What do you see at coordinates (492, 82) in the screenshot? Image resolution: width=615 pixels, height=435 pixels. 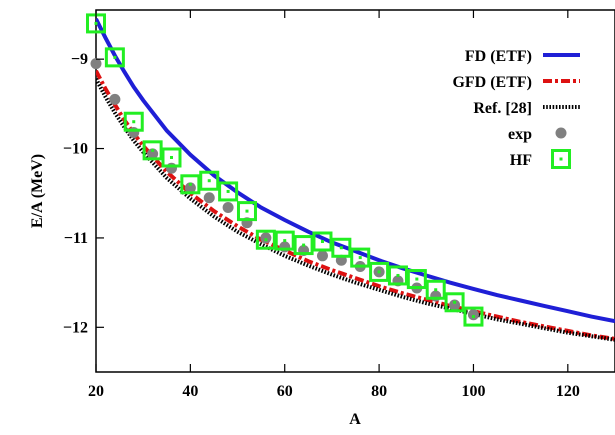 I see `legend-label: GFD (ETF)` at bounding box center [492, 82].